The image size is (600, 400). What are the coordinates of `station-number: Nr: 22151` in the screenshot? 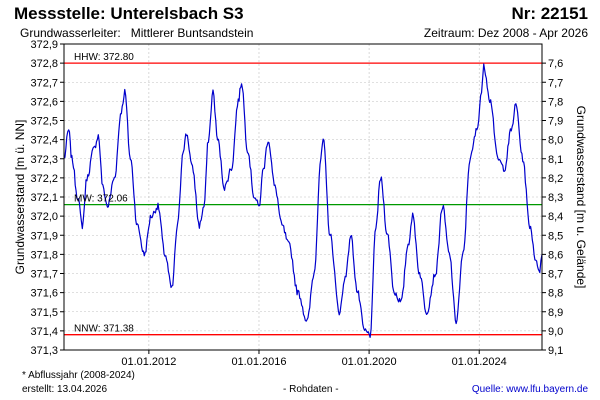 It's located at (549, 13).